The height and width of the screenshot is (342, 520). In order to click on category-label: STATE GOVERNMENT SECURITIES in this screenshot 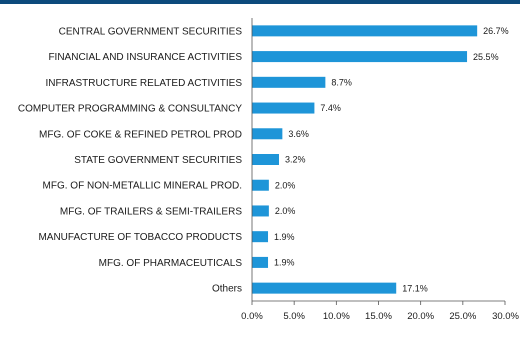, I will do `click(158, 160)`.